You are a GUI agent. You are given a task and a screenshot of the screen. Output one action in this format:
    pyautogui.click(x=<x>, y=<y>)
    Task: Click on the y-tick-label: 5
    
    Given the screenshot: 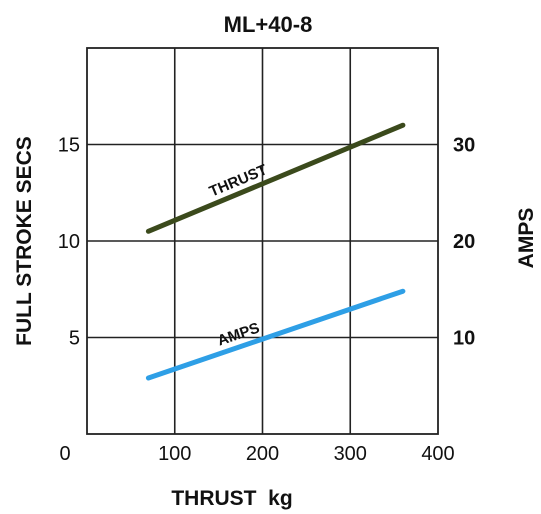 What is the action you would take?
    pyautogui.click(x=74, y=339)
    